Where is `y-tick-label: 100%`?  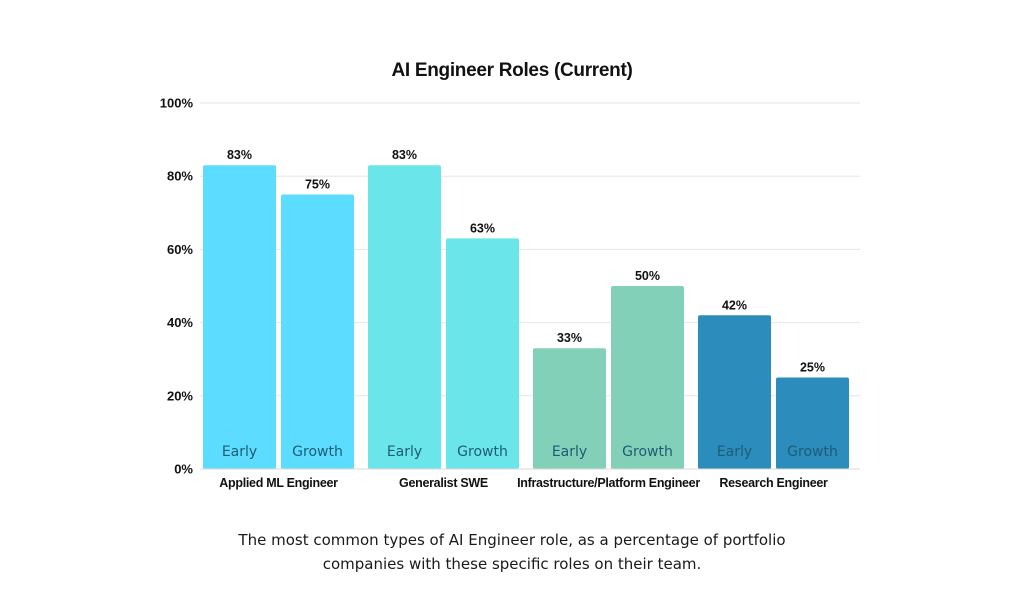 y-tick-label: 100% is located at coordinates (177, 103).